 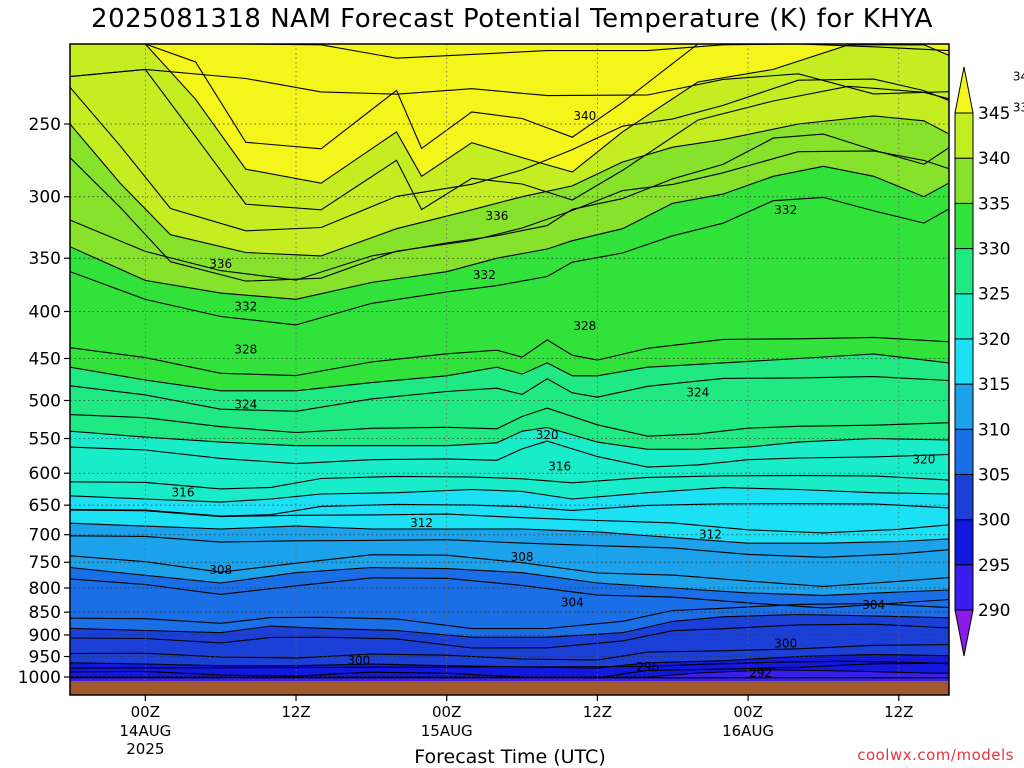 I want to click on x-tick-sublabel: 15AUG, so click(x=447, y=731).